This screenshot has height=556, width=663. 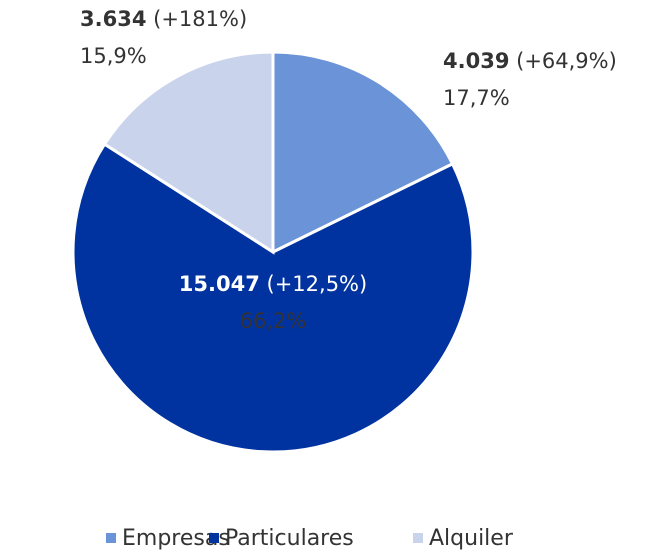 I want to click on percent-label: 66,2%, so click(x=273, y=321).